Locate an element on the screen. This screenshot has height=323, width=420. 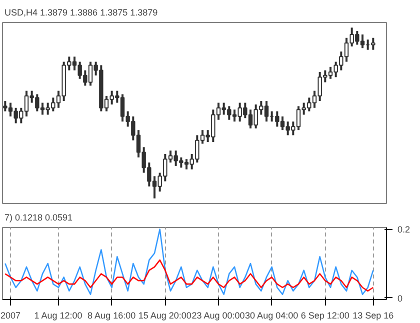
line-series is located at coordinates (189, 275).